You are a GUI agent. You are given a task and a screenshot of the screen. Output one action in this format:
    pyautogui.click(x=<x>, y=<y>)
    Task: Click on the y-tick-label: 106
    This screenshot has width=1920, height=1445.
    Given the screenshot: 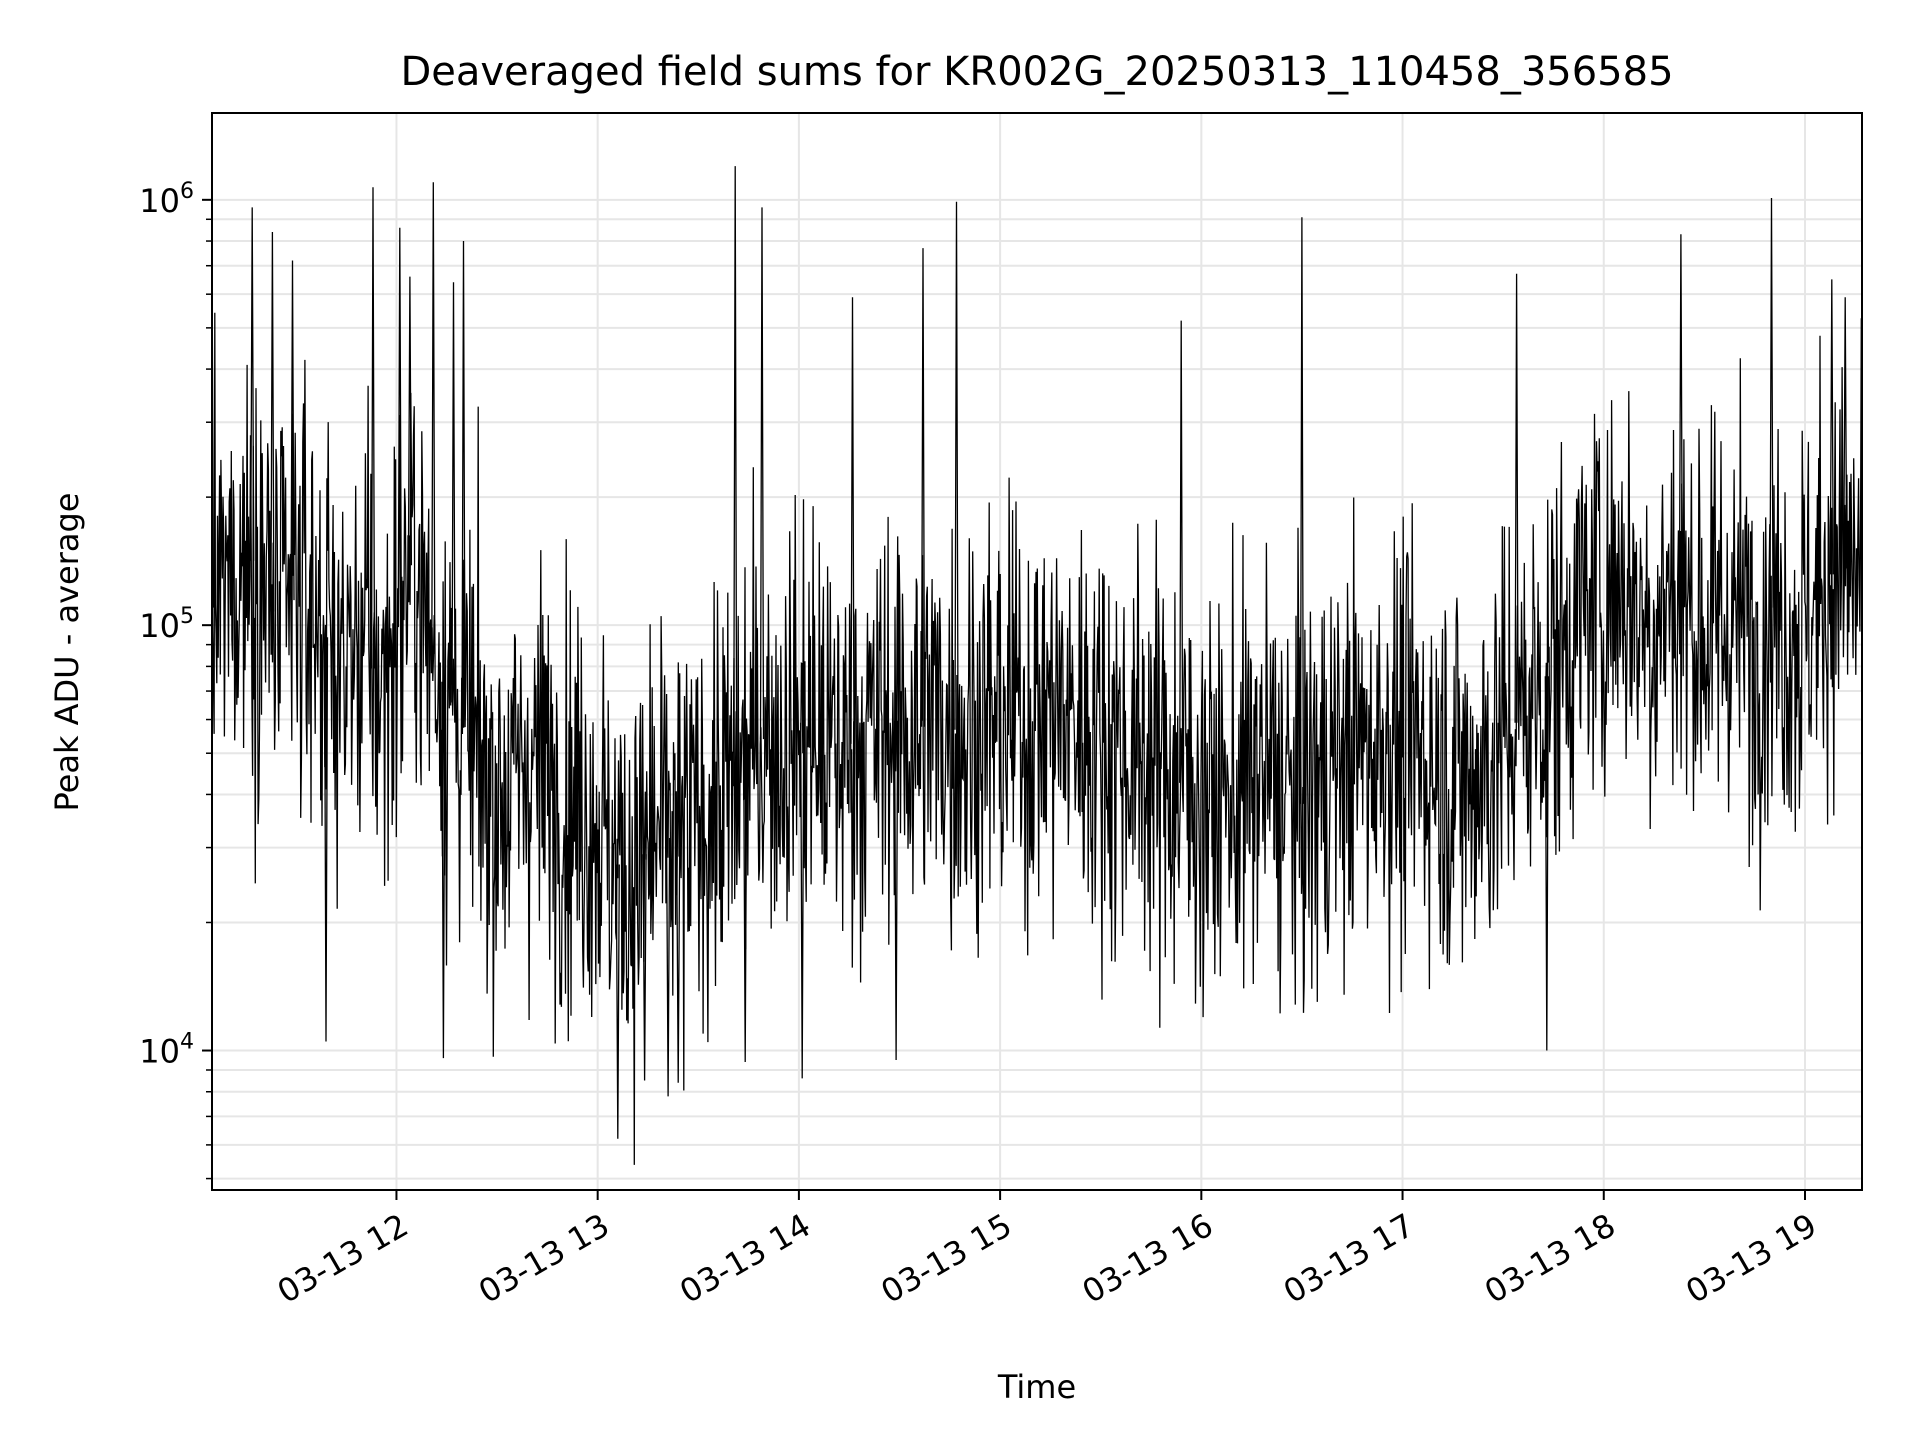 What is the action you would take?
    pyautogui.click(x=166, y=199)
    